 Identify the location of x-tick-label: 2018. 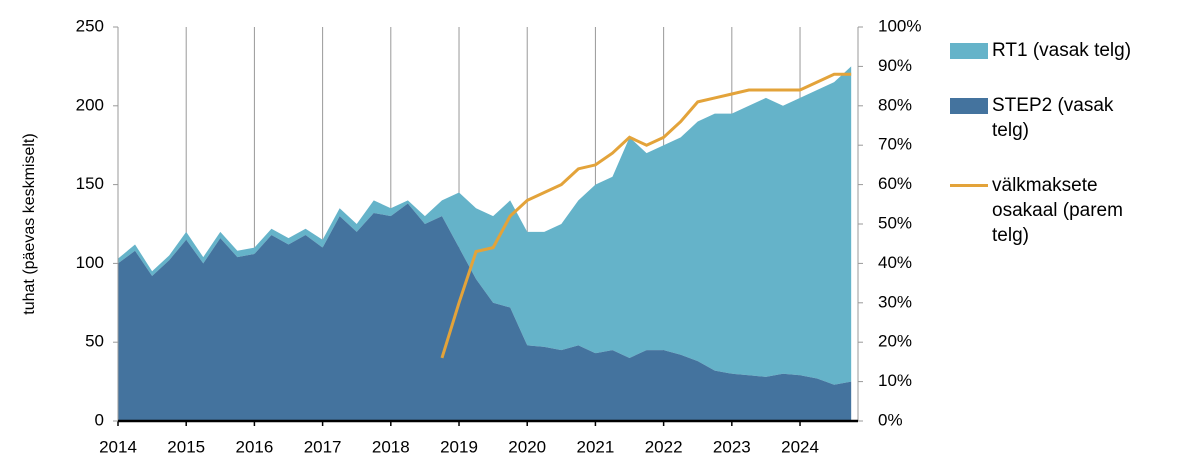
(391, 446).